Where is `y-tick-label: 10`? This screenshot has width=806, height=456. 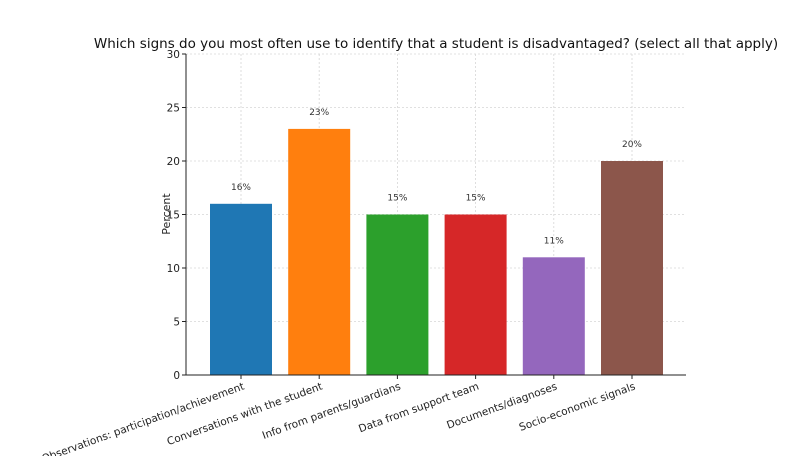
y-tick-label: 10 is located at coordinates (173, 269).